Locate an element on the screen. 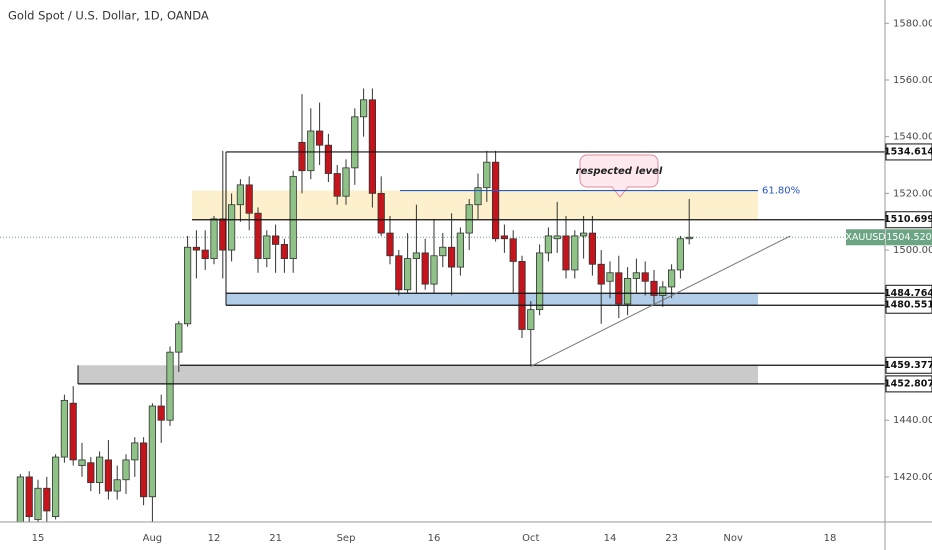  x-tick-label: Oct is located at coordinates (530, 538).